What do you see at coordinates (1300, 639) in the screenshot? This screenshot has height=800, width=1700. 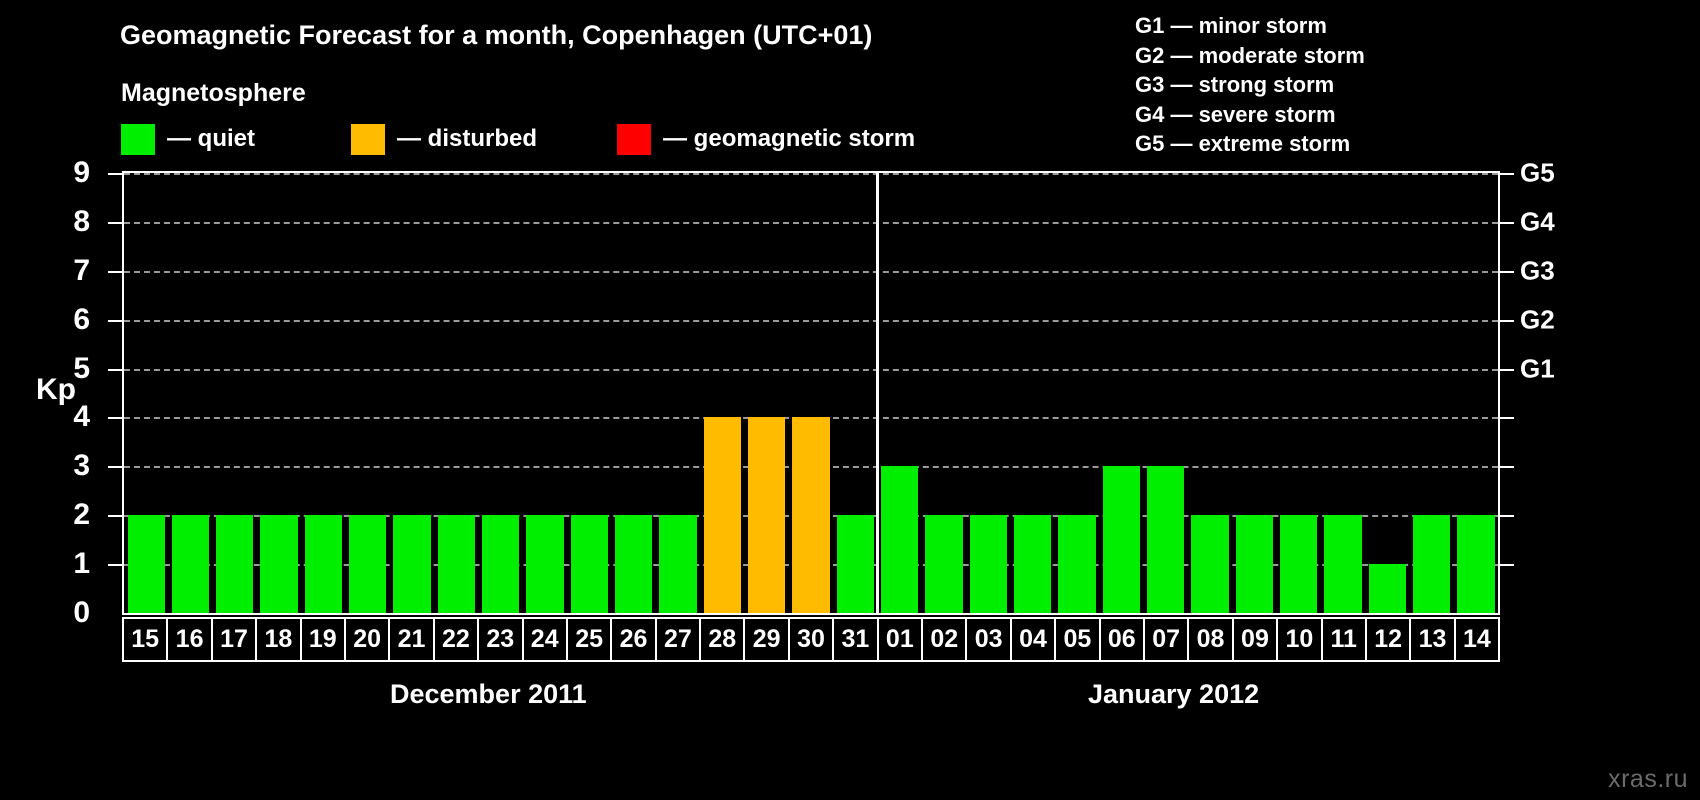 I see `date-cell-10: 10` at bounding box center [1300, 639].